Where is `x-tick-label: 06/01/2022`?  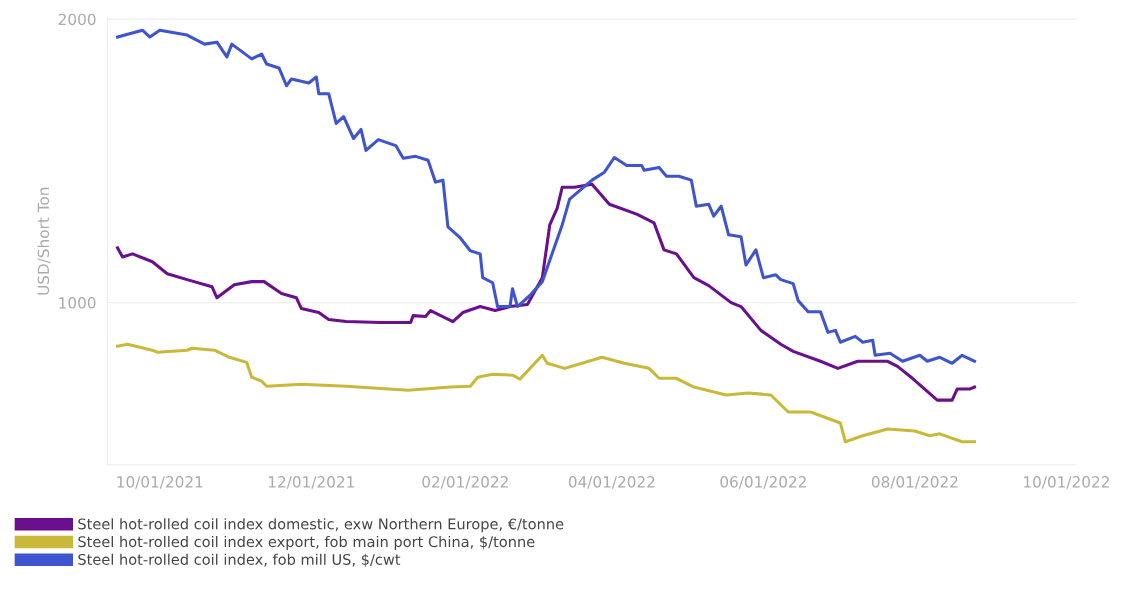 x-tick-label: 06/01/2022 is located at coordinates (763, 482).